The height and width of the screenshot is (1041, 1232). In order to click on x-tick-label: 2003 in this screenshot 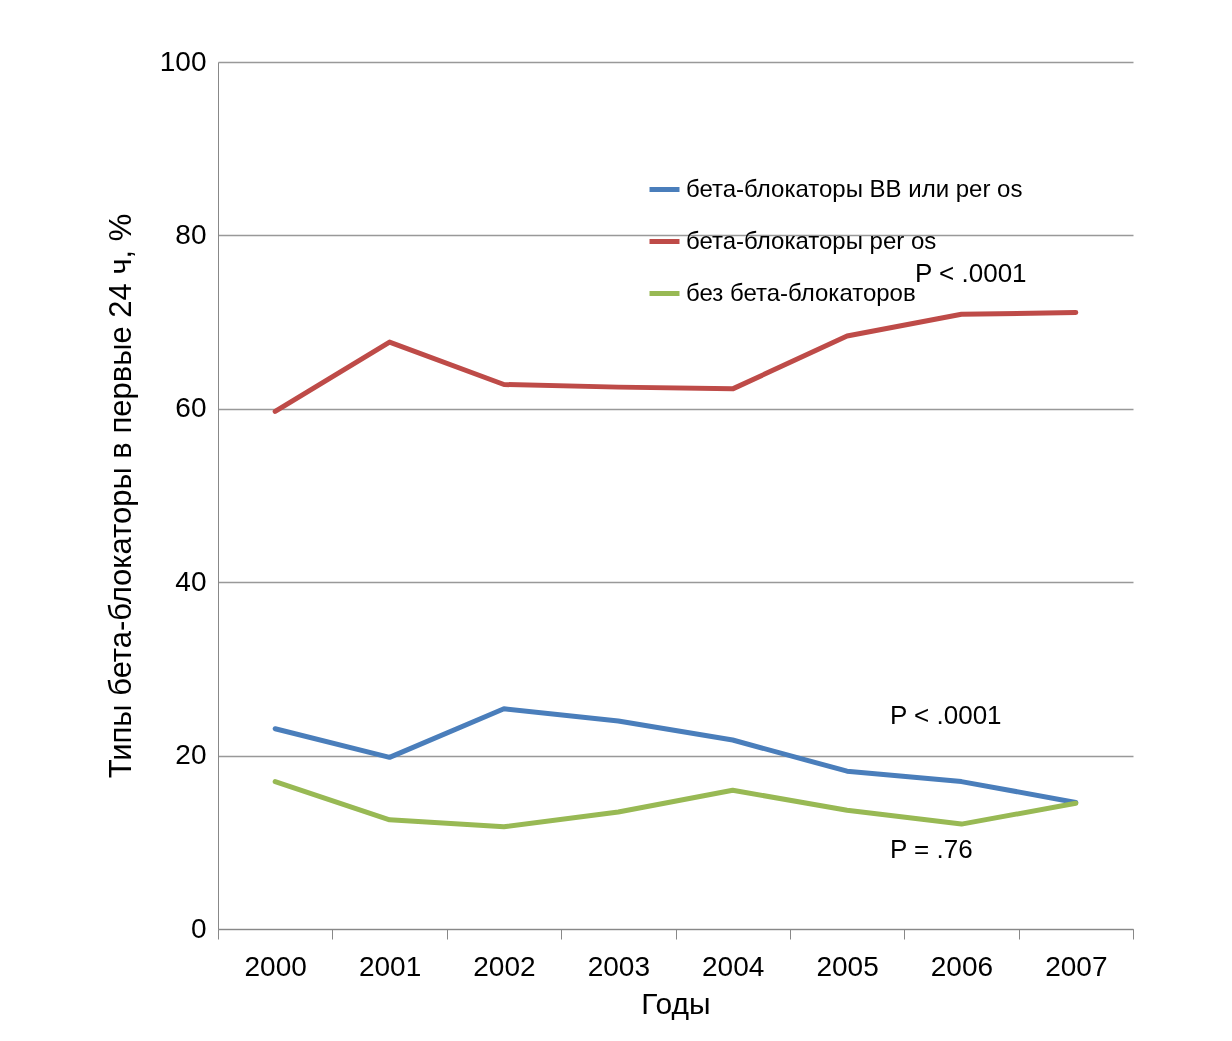, I will do `click(618, 966)`.